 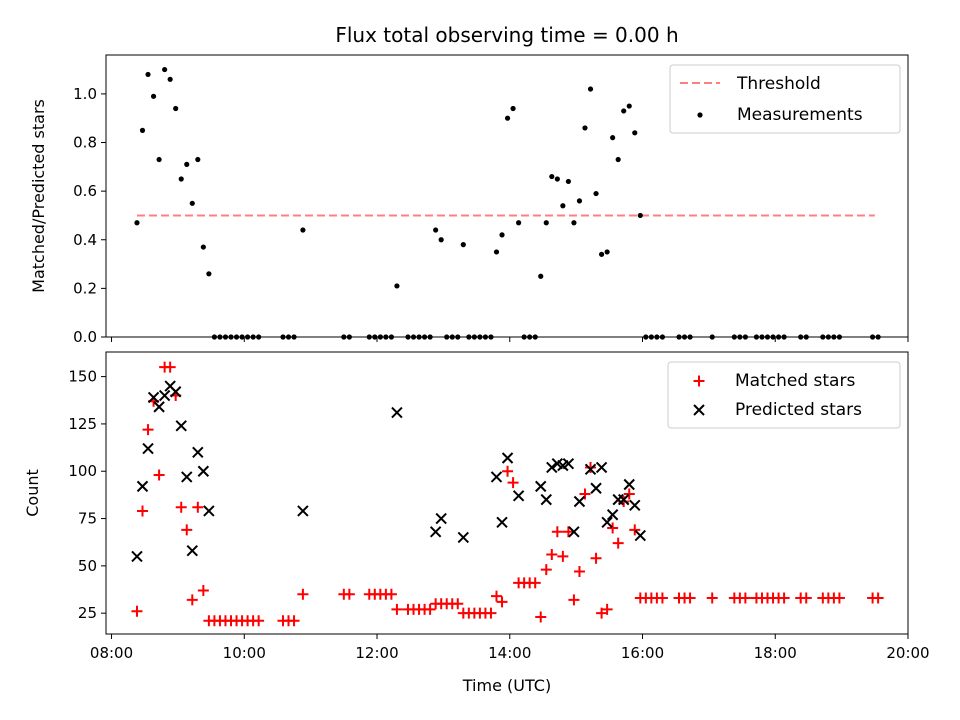 I want to click on top-y-tick-label: 0.0, so click(x=85, y=337).